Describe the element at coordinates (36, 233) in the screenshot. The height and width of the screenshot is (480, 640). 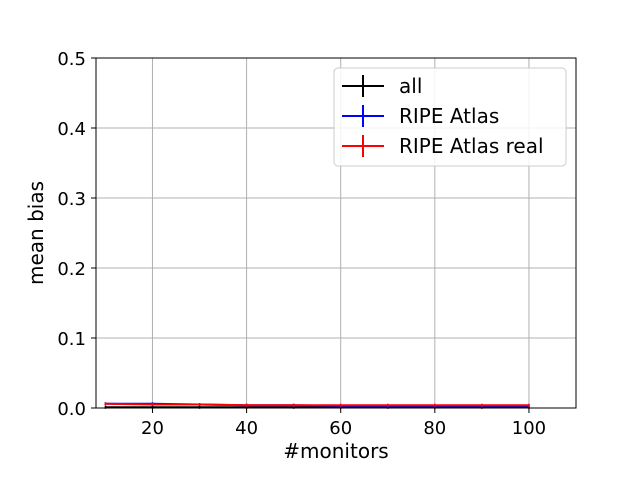
I see `y-axis-label: mean bias` at that location.